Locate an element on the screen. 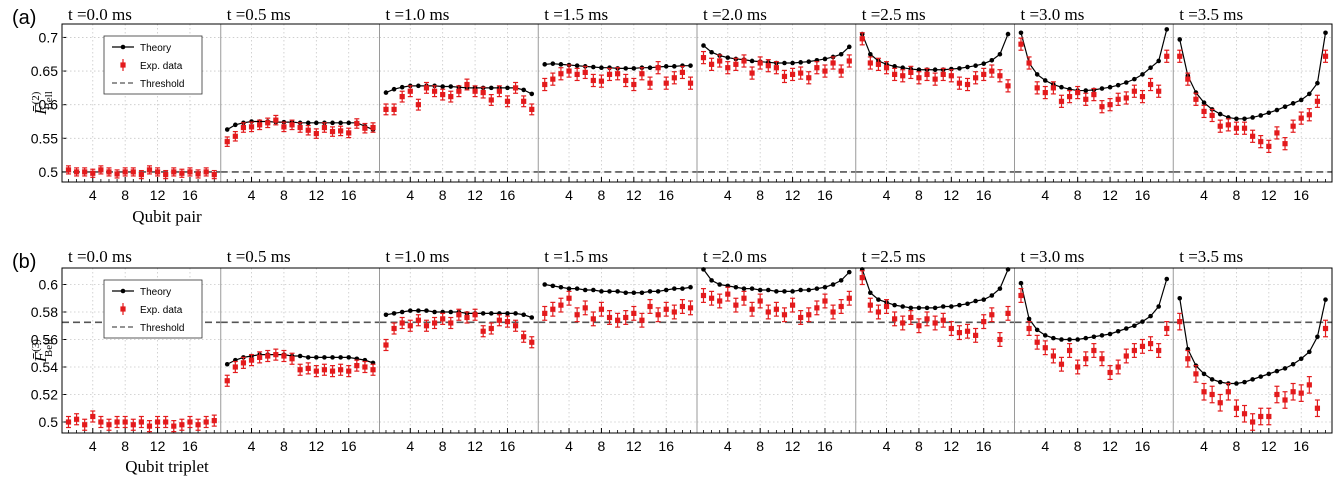  y-axis-label: F̄(2)Bell is located at coordinates (42, 103).